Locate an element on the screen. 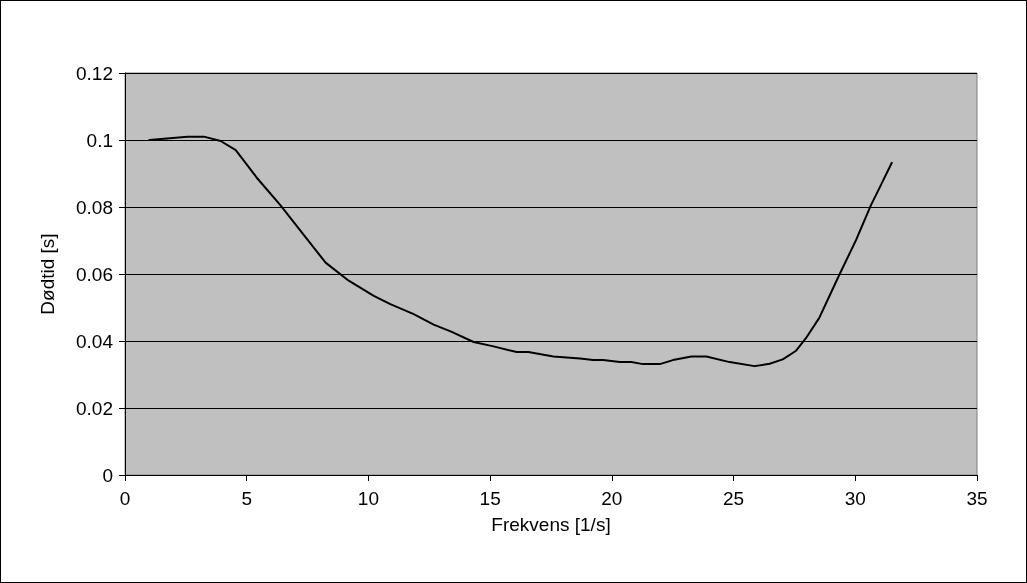 The height and width of the screenshot is (583, 1027). x-tick-label: 0 is located at coordinates (125, 498).